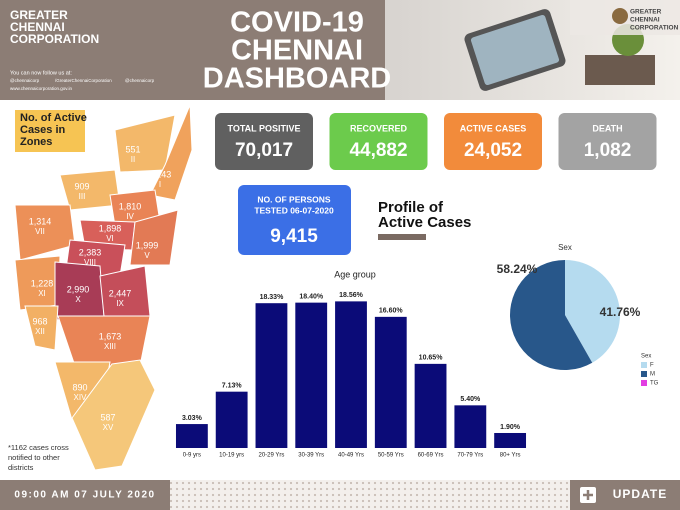 This screenshot has width=680, height=510. Describe the element at coordinates (40, 221) in the screenshot. I see `zone-count: 1,314` at that location.